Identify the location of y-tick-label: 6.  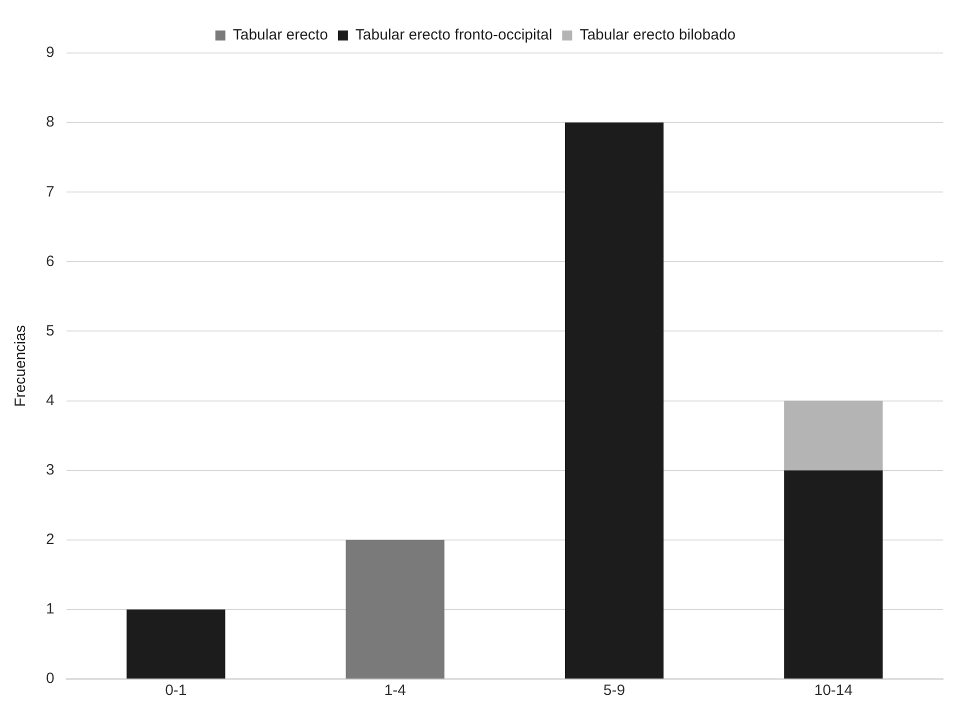
(50, 261).